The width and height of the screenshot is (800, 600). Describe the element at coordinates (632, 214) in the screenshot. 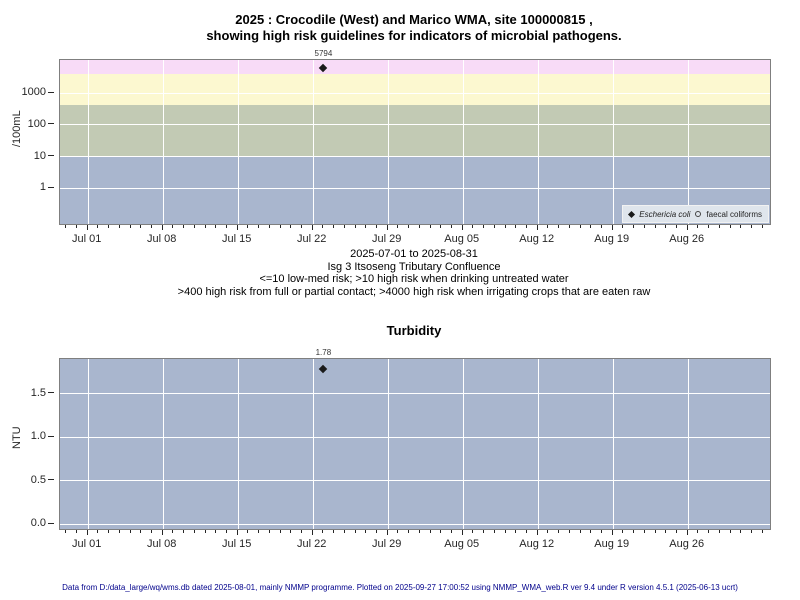

I see `ecoli-legend-marker-icon` at that location.